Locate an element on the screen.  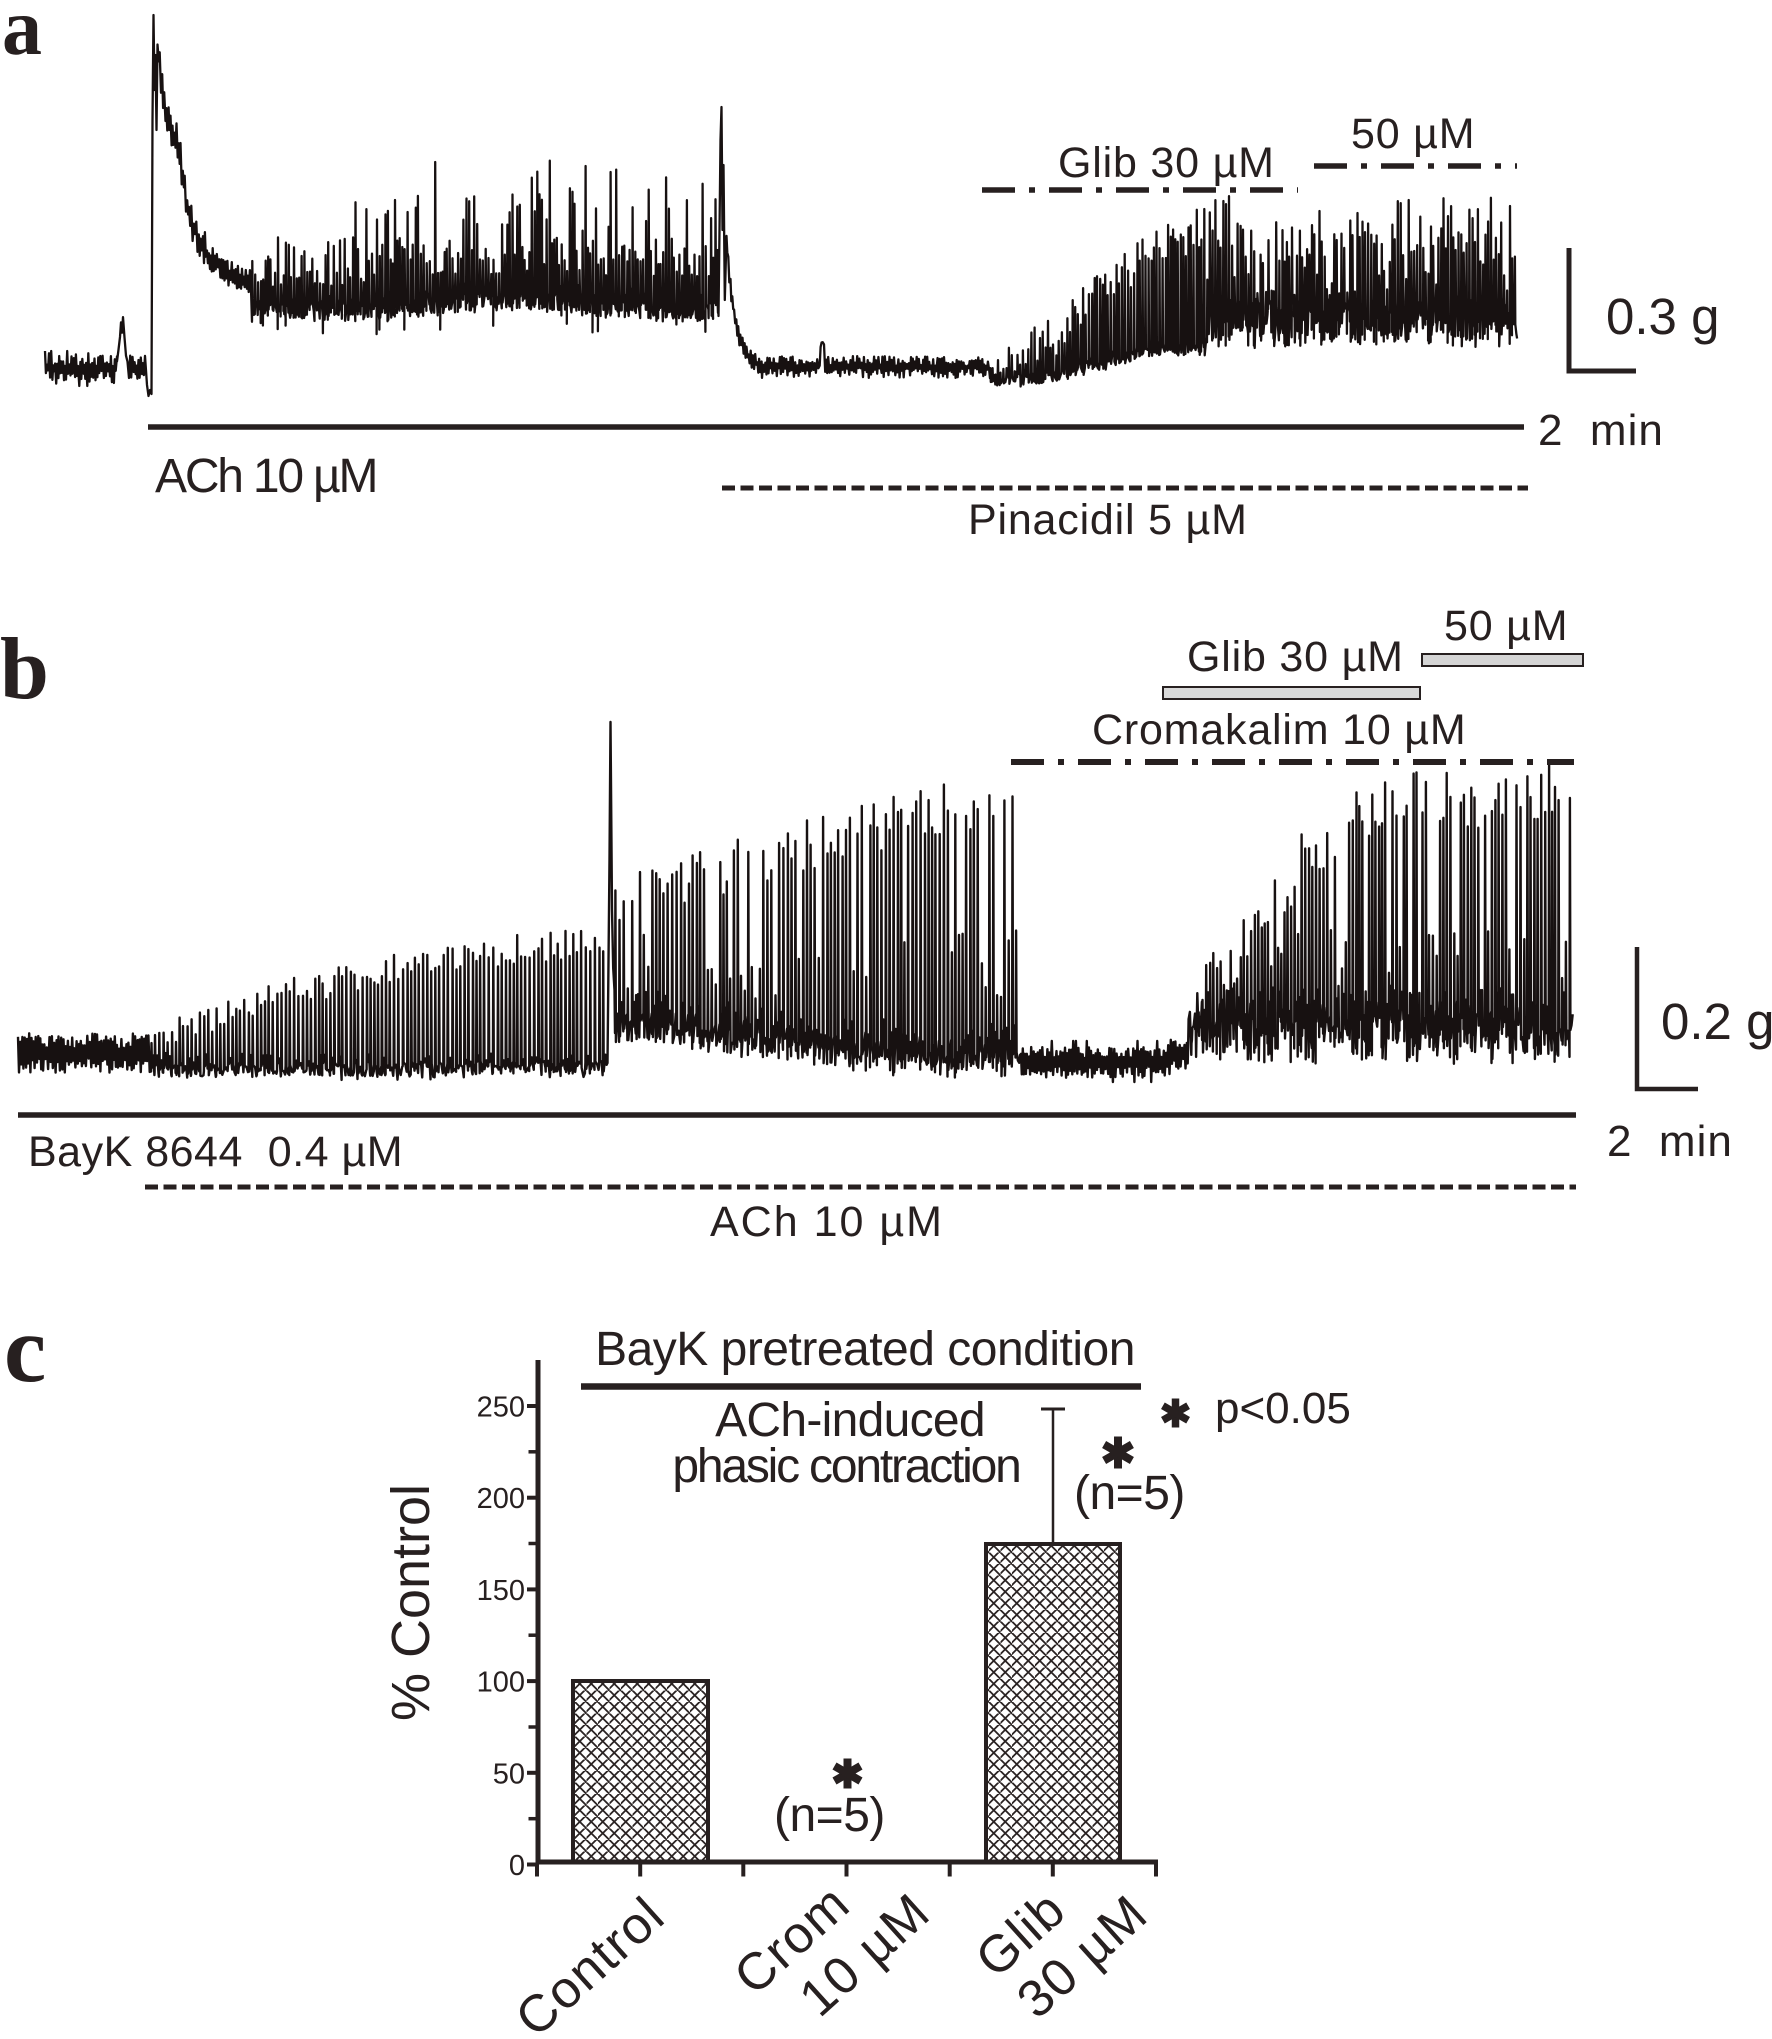
svg-text: Cromakalim 10 µM is located at coordinates (1279, 730).